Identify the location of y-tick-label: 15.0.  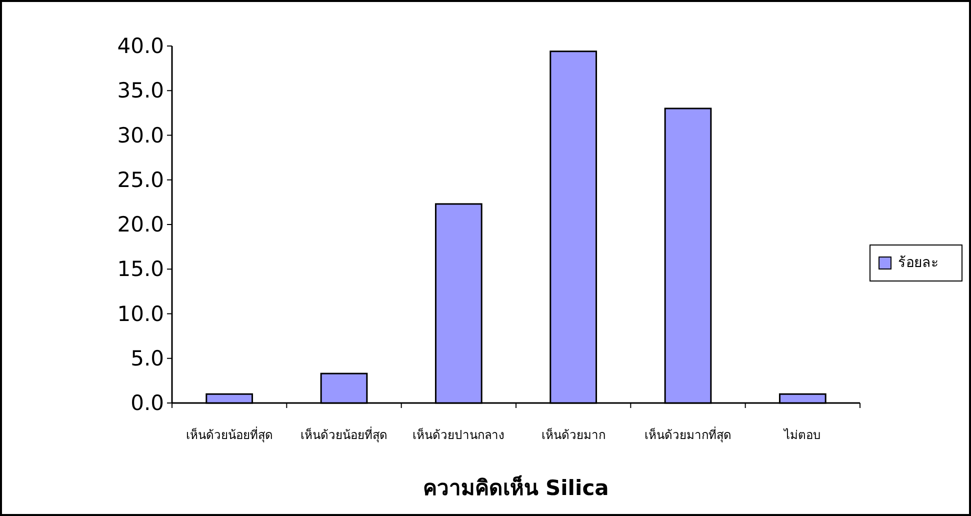
(140, 269).